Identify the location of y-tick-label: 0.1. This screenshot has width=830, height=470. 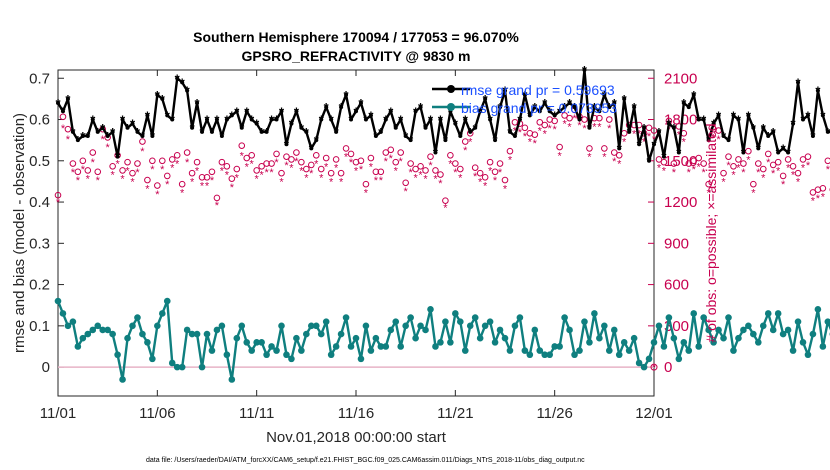
(39, 326).